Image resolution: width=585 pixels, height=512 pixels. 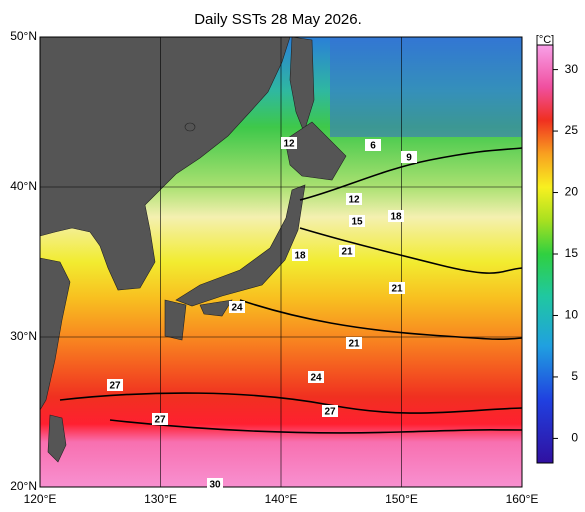 I want to click on lat-label: 30°N, so click(x=23, y=336).